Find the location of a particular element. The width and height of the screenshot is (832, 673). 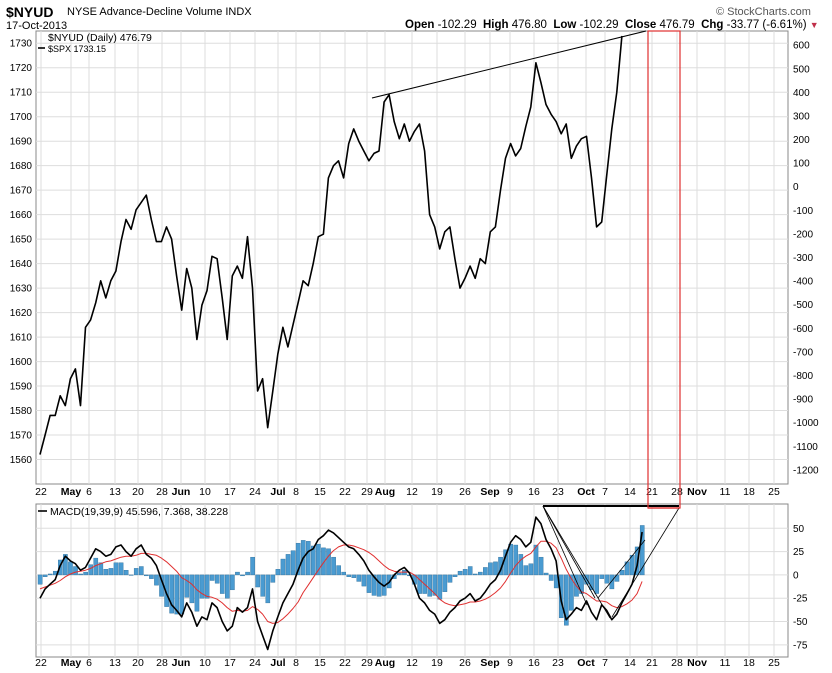

right-tick-label: -800 is located at coordinates (803, 376).